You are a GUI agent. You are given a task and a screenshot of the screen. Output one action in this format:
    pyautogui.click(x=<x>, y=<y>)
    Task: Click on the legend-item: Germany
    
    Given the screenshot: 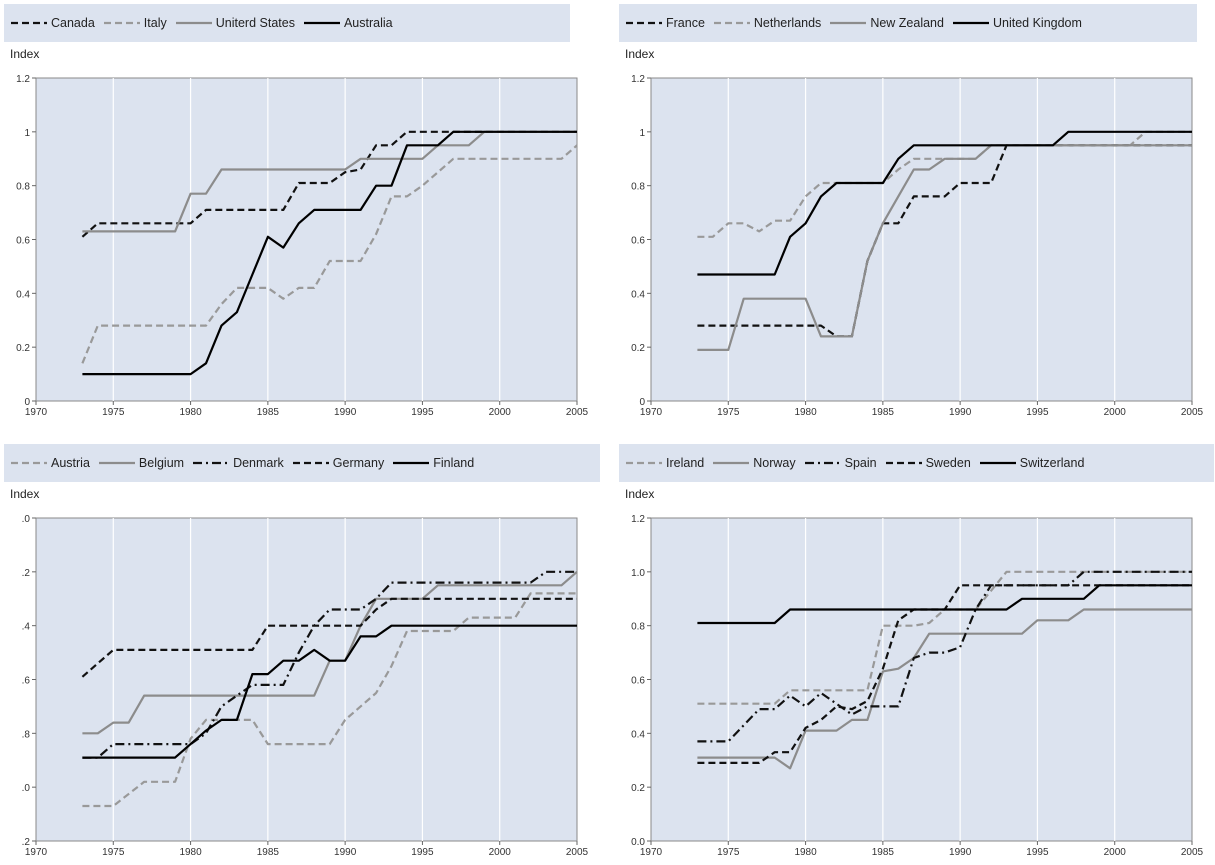 What is the action you would take?
    pyautogui.click(x=338, y=463)
    